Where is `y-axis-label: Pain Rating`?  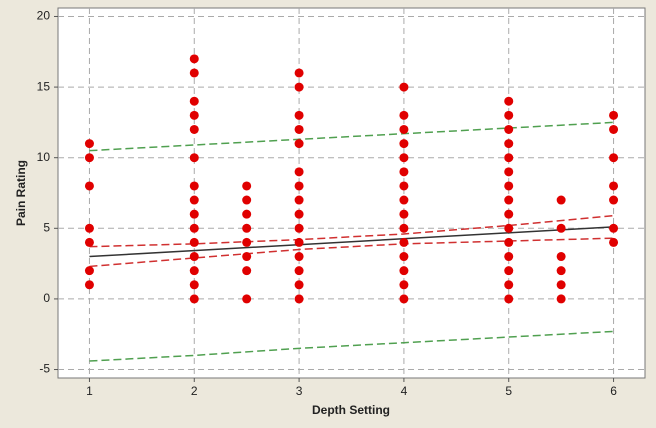 y-axis-label: Pain Rating is located at coordinates (21, 193).